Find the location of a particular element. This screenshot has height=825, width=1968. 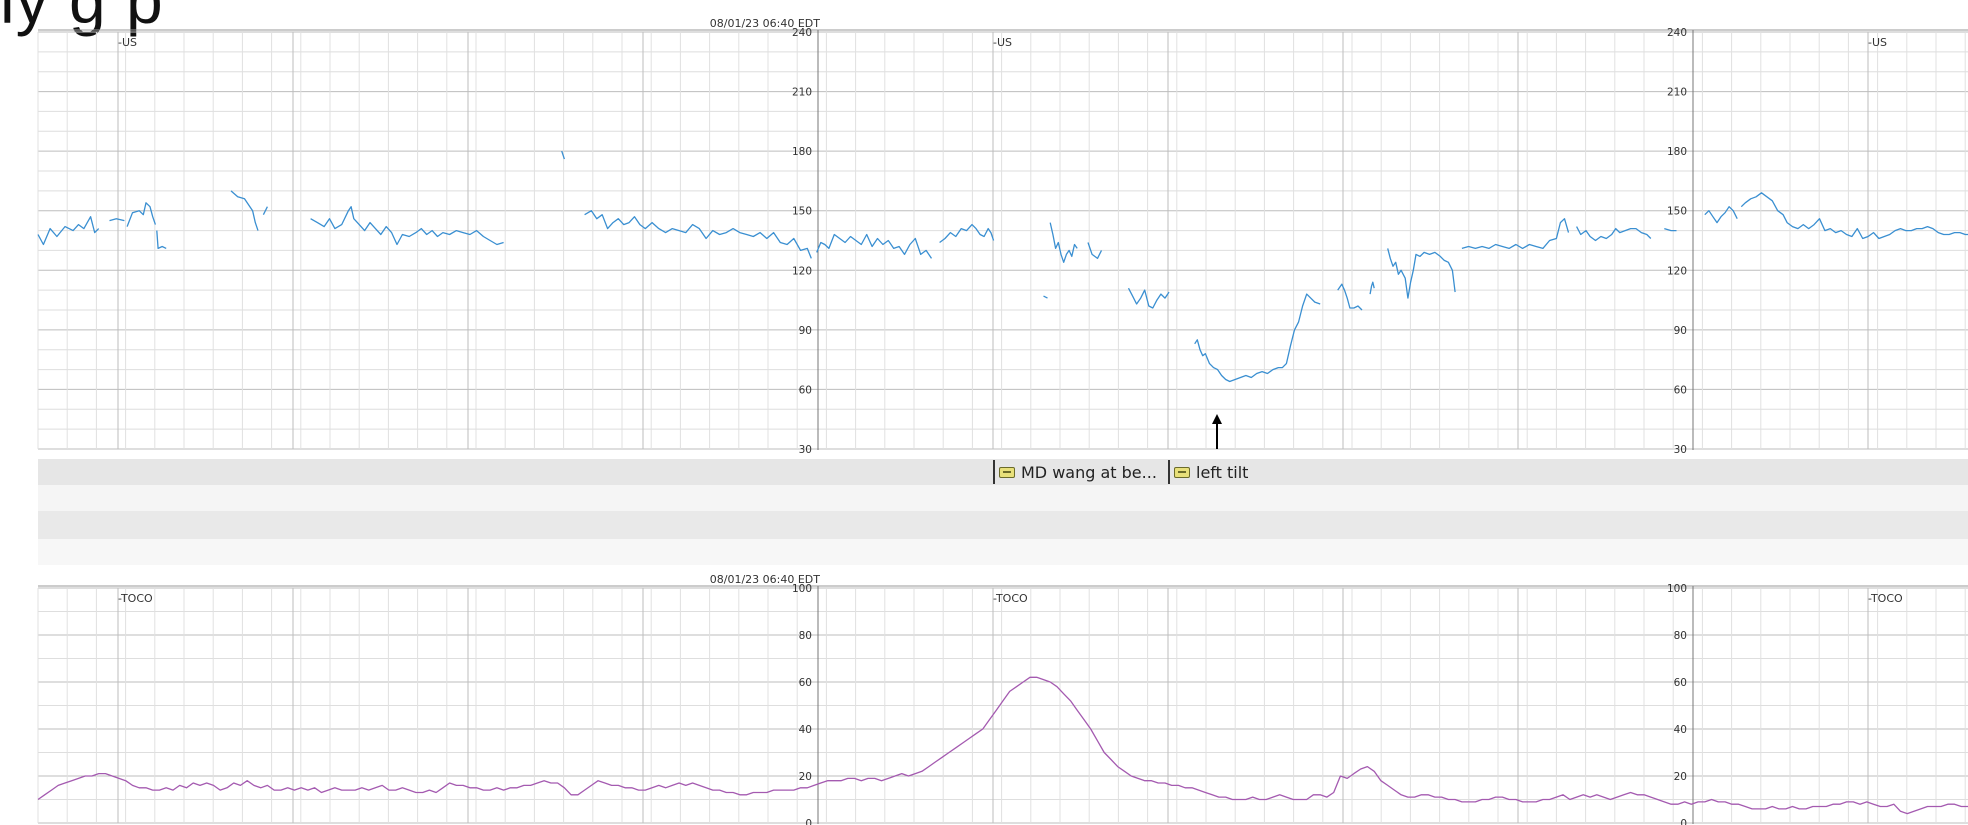

strip-band-light is located at coordinates (1003, 498).